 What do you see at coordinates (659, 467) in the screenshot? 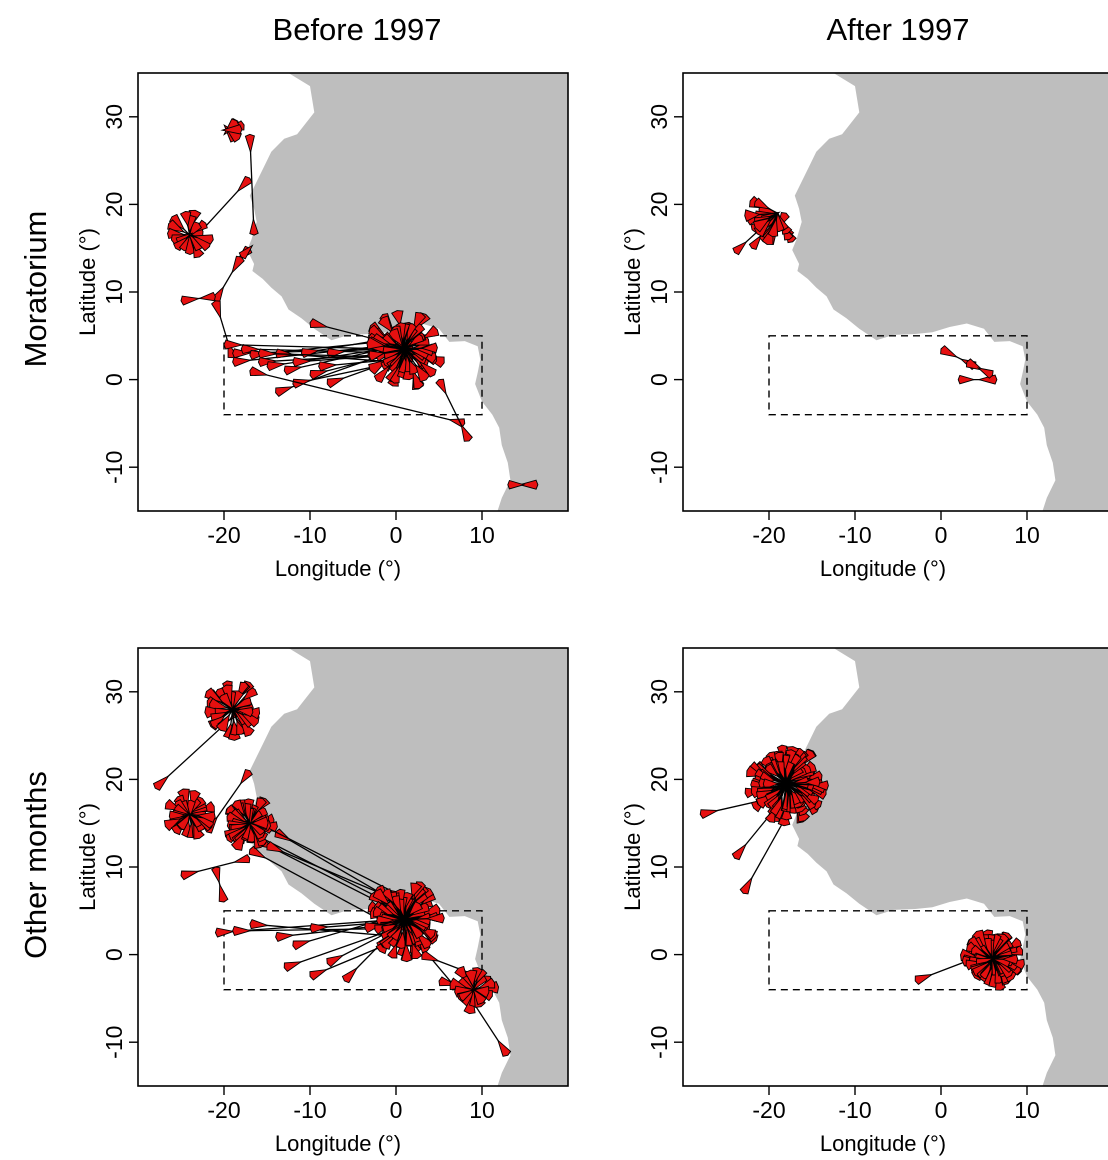
I see `y-tick-label: -10` at bounding box center [659, 467].